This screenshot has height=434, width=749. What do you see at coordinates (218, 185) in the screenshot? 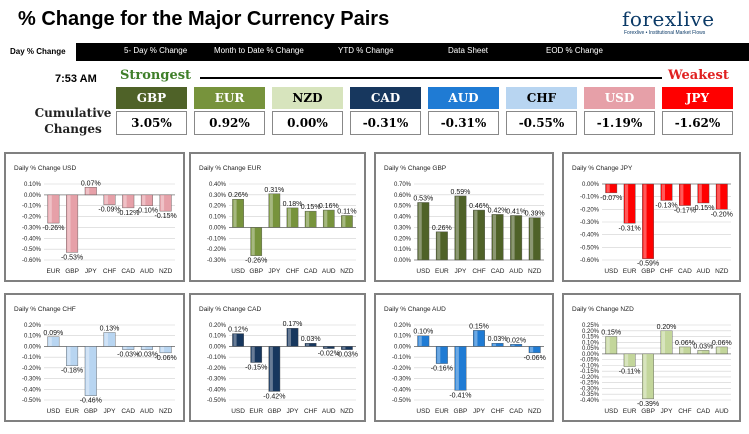
I see `y-tick-label: 0.40%` at bounding box center [218, 185].